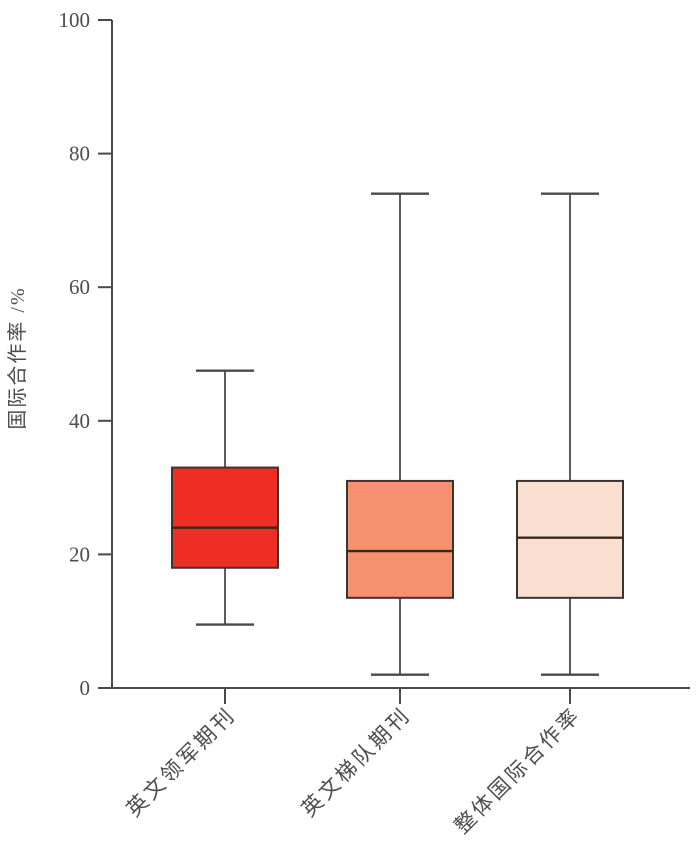 This screenshot has width=700, height=844. I want to click on y-tick-label: 100, so click(75, 20).